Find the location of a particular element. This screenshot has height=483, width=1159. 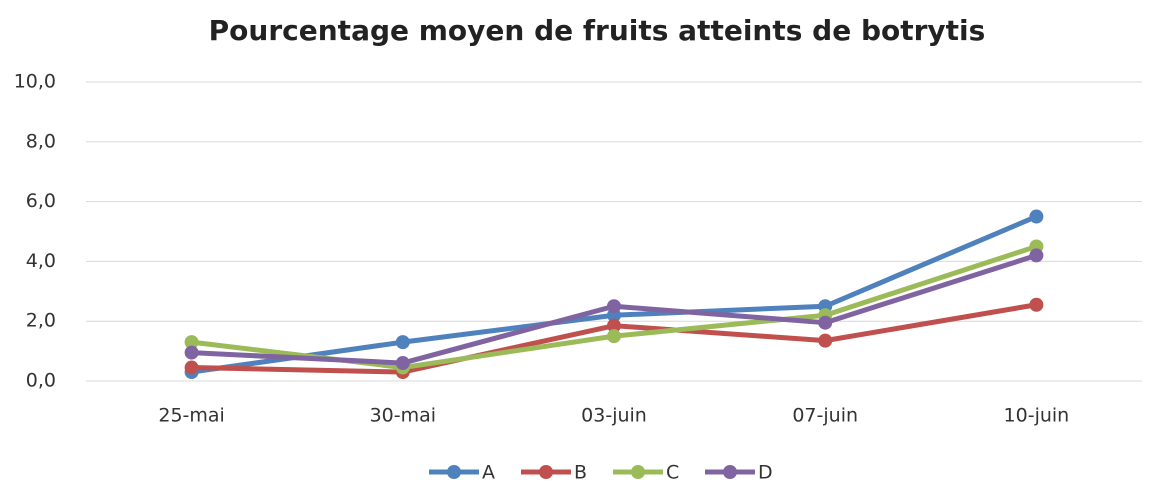

x-tick-label: 03-juin is located at coordinates (614, 416).